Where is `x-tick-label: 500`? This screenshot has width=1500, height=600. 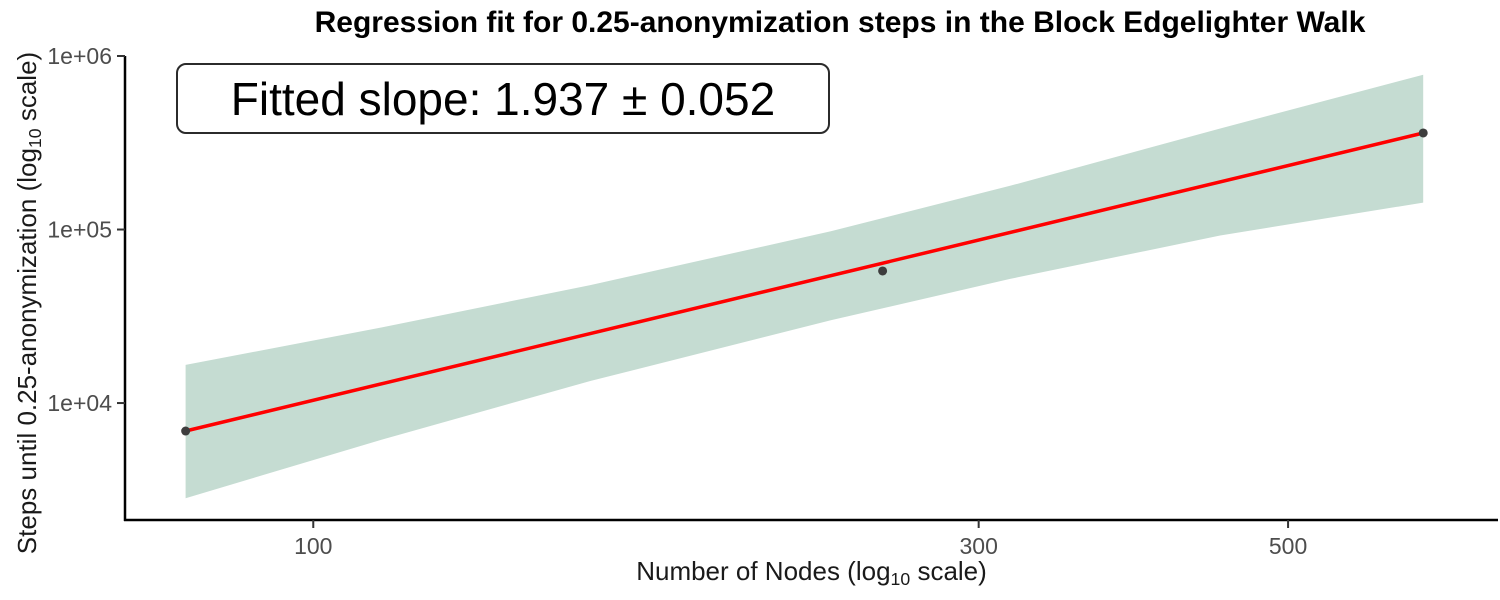
x-tick-label: 500 is located at coordinates (1288, 546).